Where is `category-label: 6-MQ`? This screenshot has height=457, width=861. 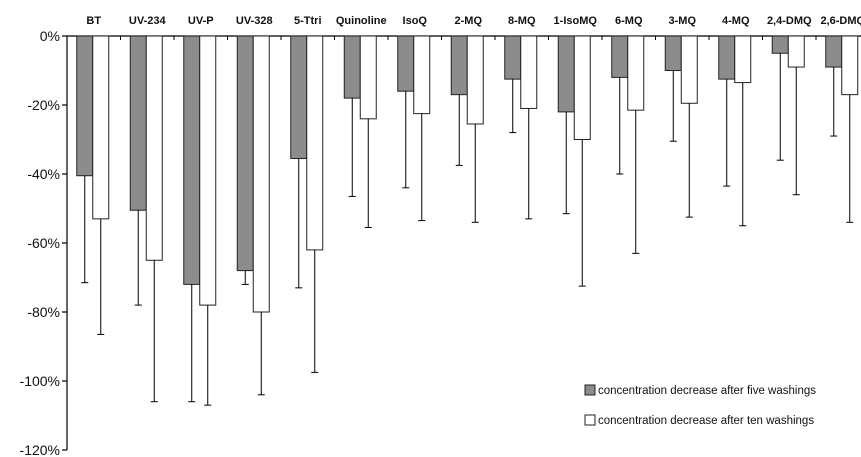
category-label: 6-MQ is located at coordinates (629, 21).